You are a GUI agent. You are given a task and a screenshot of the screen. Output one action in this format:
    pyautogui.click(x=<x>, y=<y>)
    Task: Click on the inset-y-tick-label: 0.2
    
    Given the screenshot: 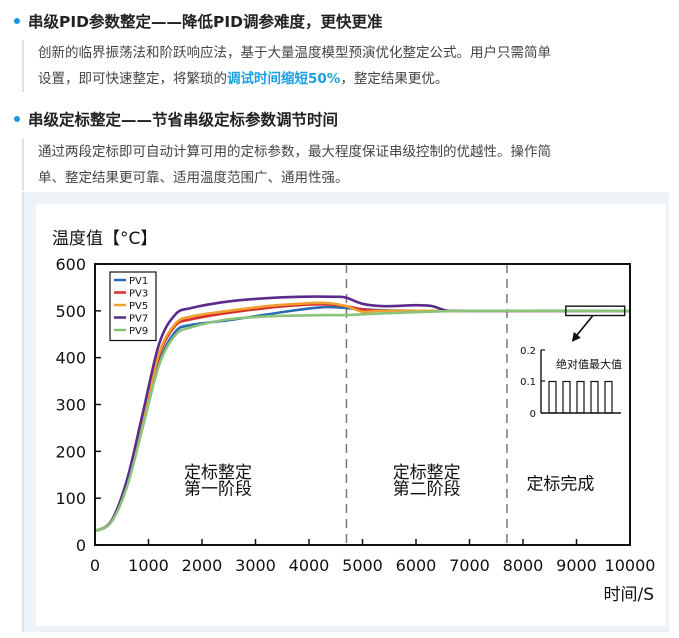 What is the action you would take?
    pyautogui.click(x=528, y=351)
    